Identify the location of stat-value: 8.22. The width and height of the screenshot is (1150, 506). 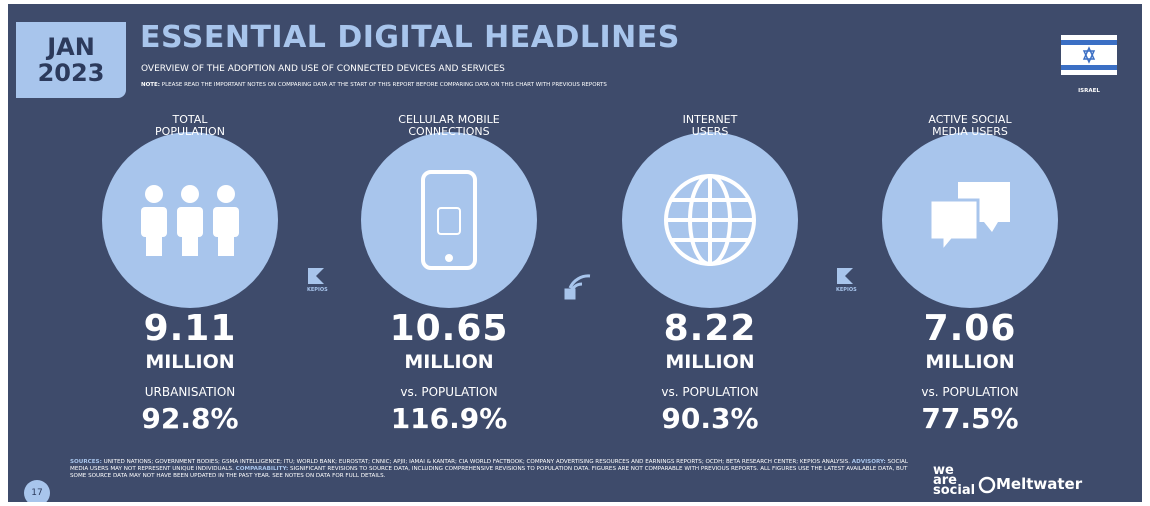
(710, 328).